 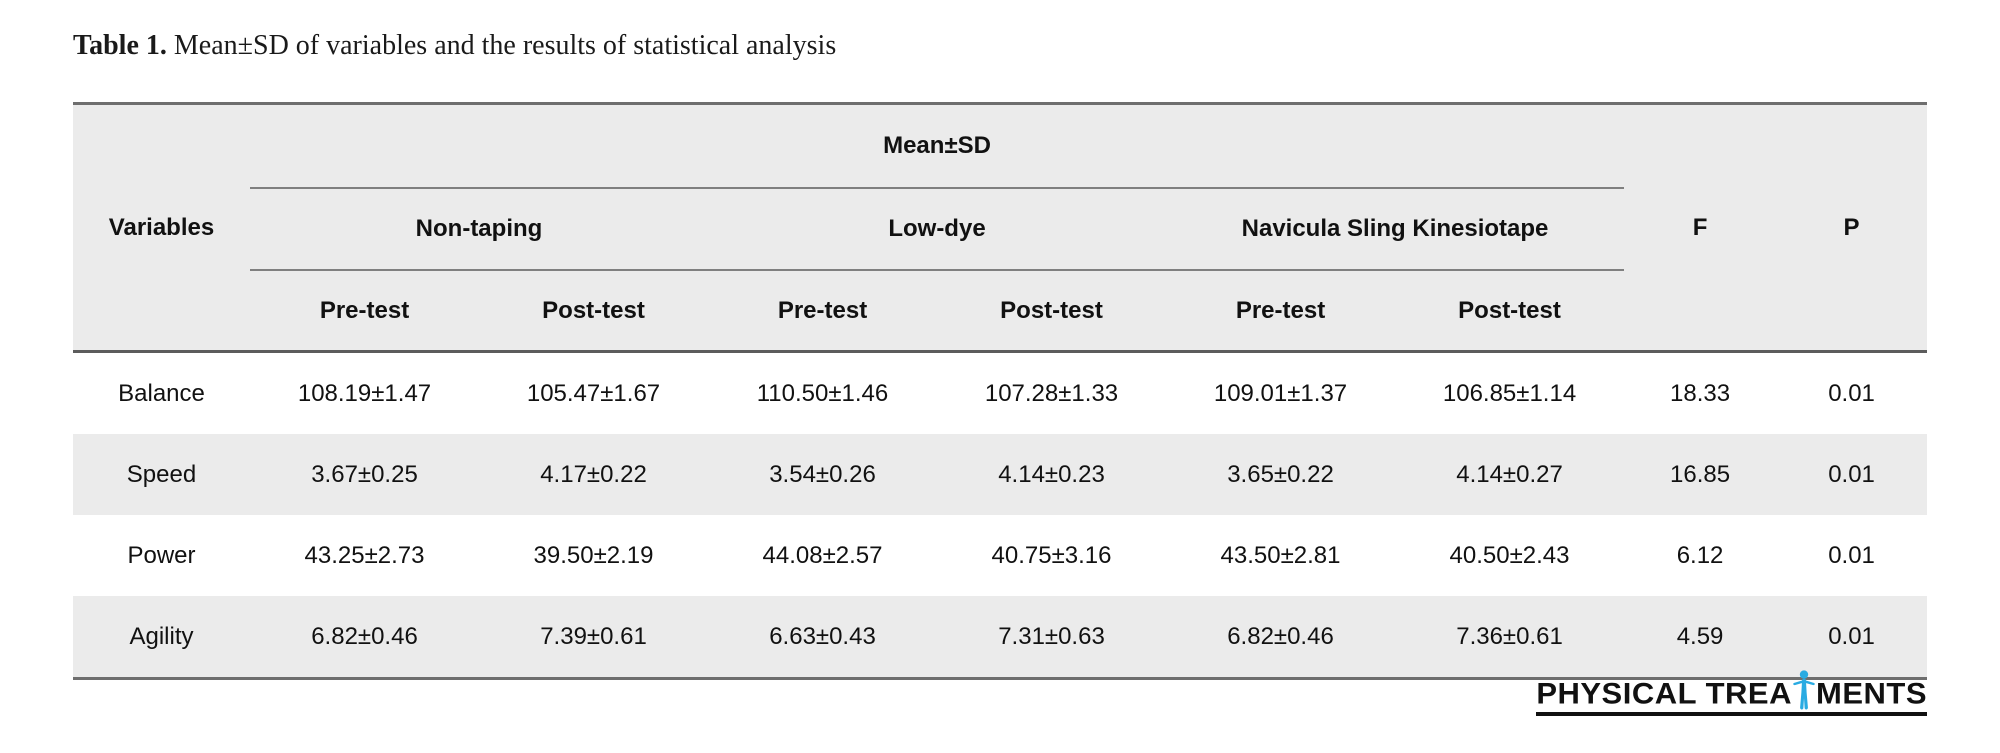 I want to click on header-variables: Variables, so click(x=161, y=228).